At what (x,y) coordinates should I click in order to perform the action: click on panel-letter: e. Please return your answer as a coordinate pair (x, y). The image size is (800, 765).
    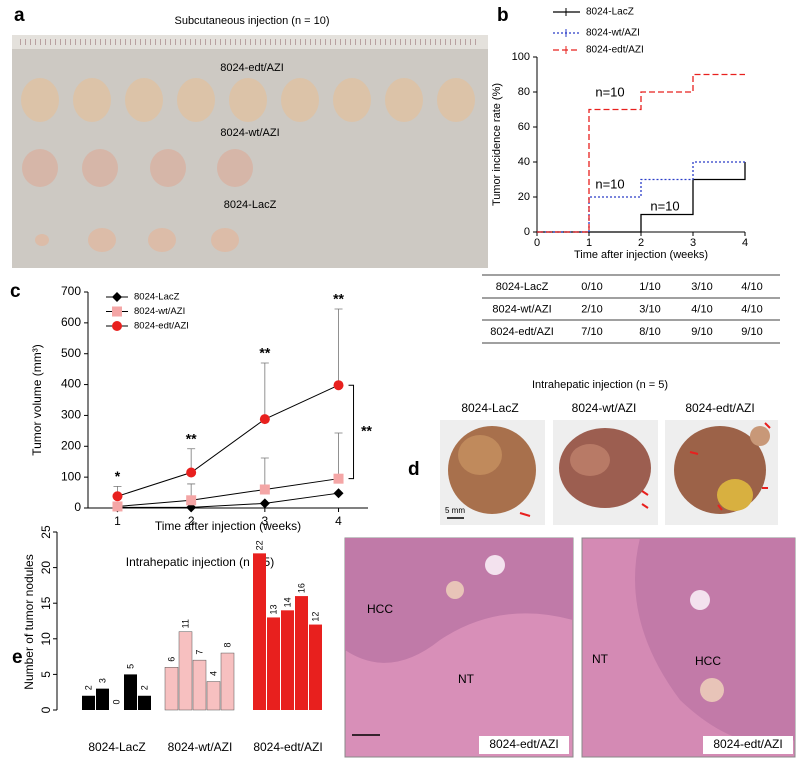
    Looking at the image, I should click on (17, 657).